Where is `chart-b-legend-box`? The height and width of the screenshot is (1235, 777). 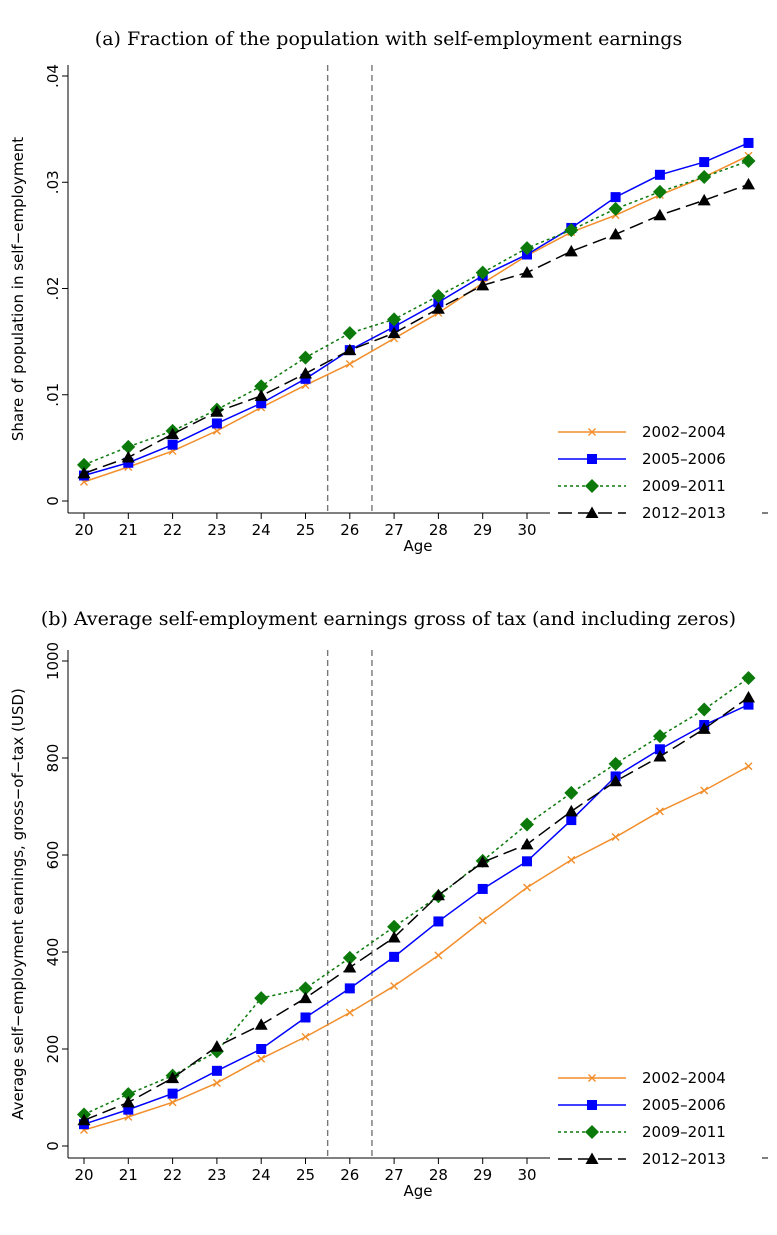
chart-b-legend-box is located at coordinates (656, 1119).